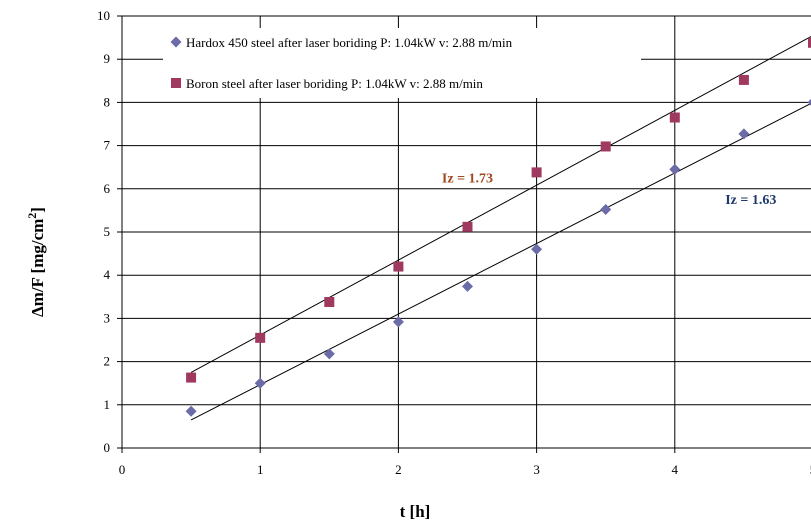 The width and height of the screenshot is (811, 524). I want to click on y-tick-label: 5, so click(107, 231).